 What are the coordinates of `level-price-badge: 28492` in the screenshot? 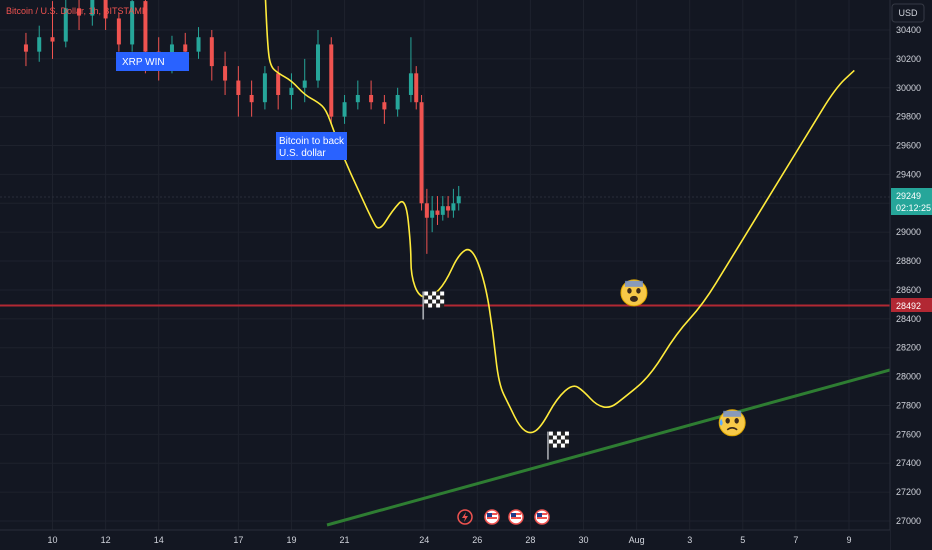 It's located at (911, 305).